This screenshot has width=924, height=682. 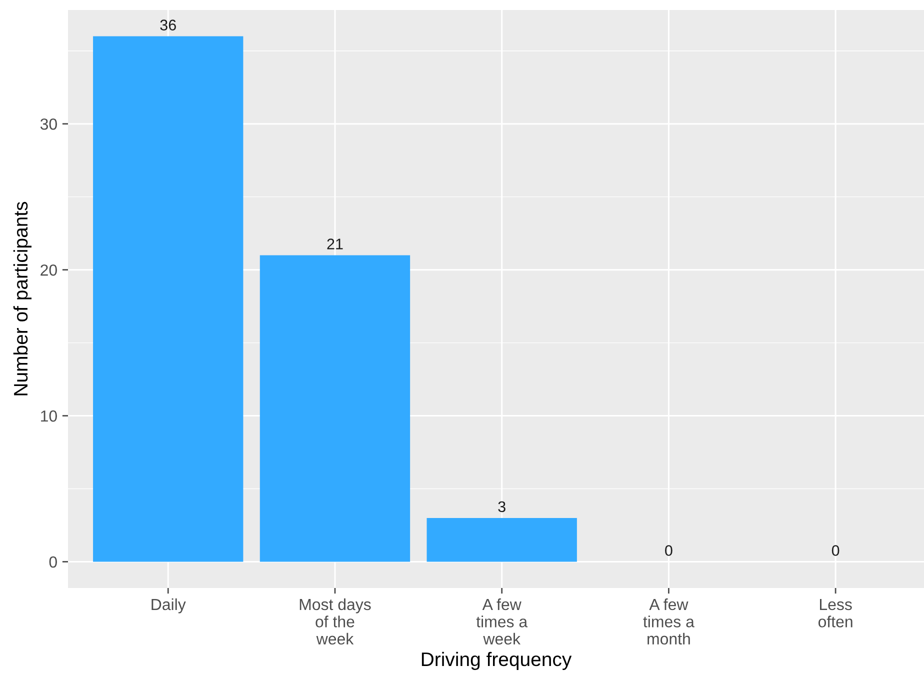 What do you see at coordinates (49, 416) in the screenshot?
I see `y-tick-label: 10` at bounding box center [49, 416].